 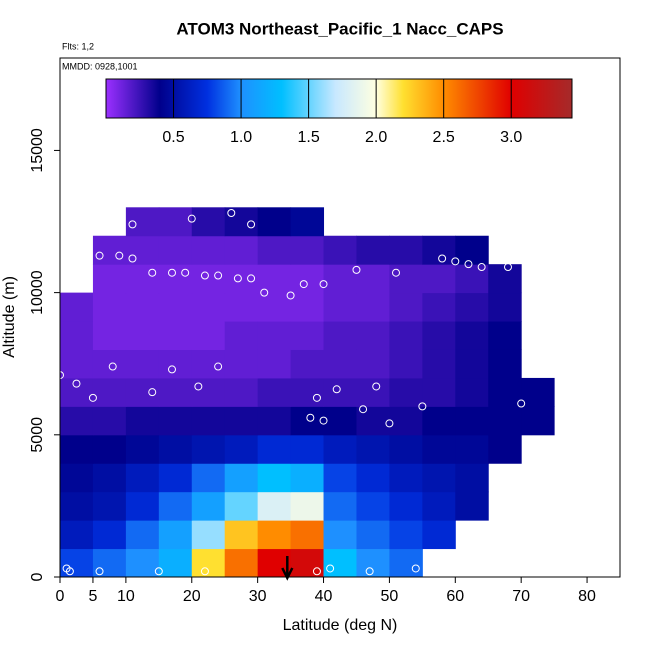 What do you see at coordinates (100, 66) in the screenshot?
I see `annotation: MMDD: 0928,1001` at bounding box center [100, 66].